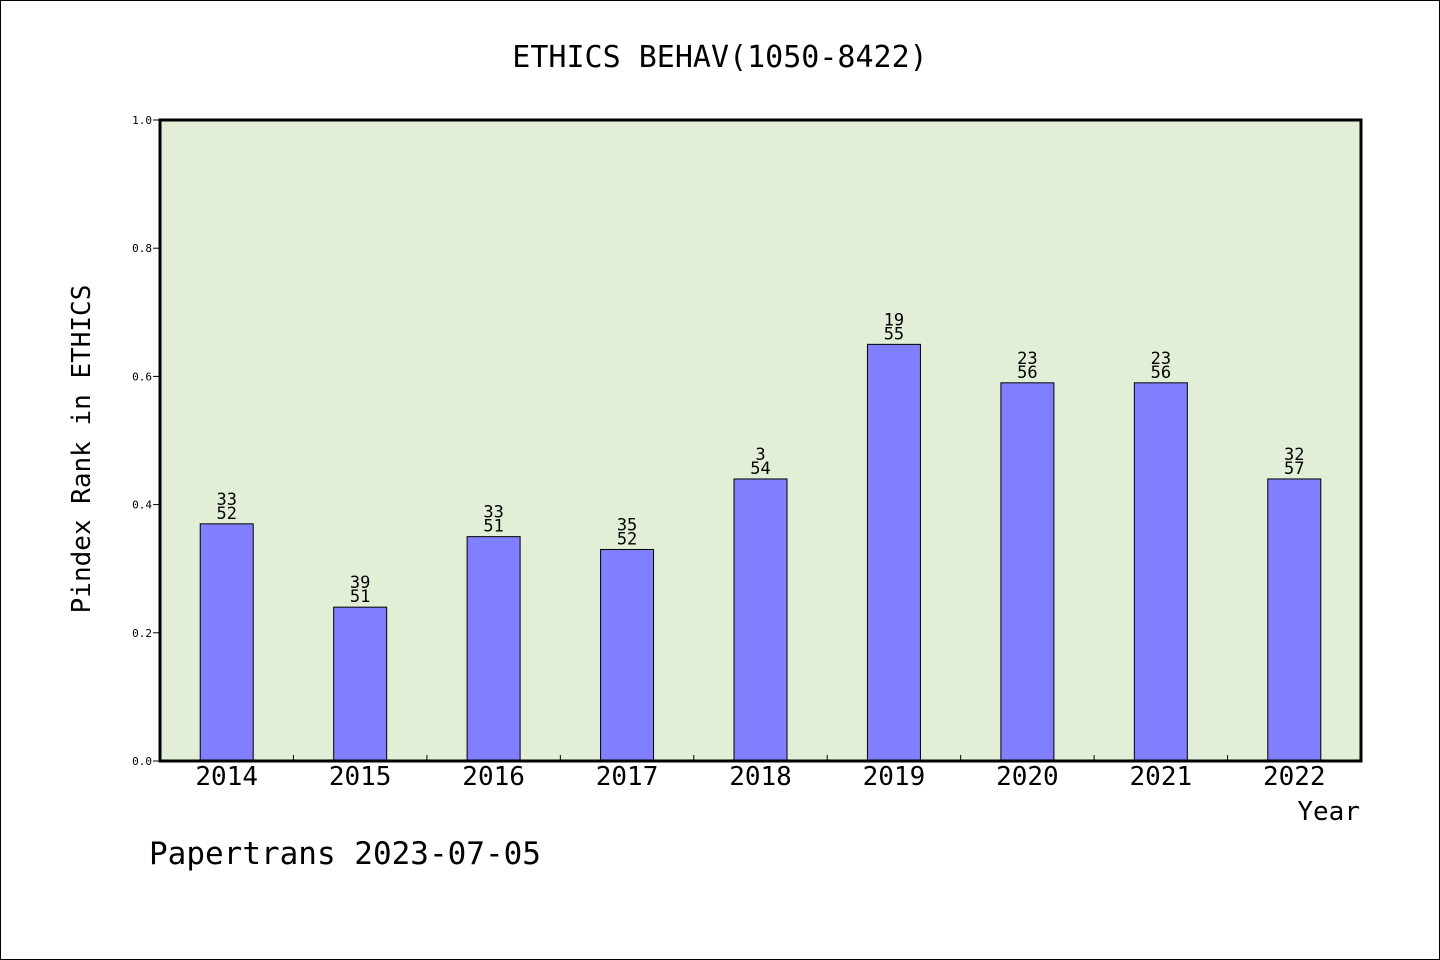 The width and height of the screenshot is (1440, 960). What do you see at coordinates (142, 505) in the screenshot?
I see `y-tick-label: 0.4` at bounding box center [142, 505].